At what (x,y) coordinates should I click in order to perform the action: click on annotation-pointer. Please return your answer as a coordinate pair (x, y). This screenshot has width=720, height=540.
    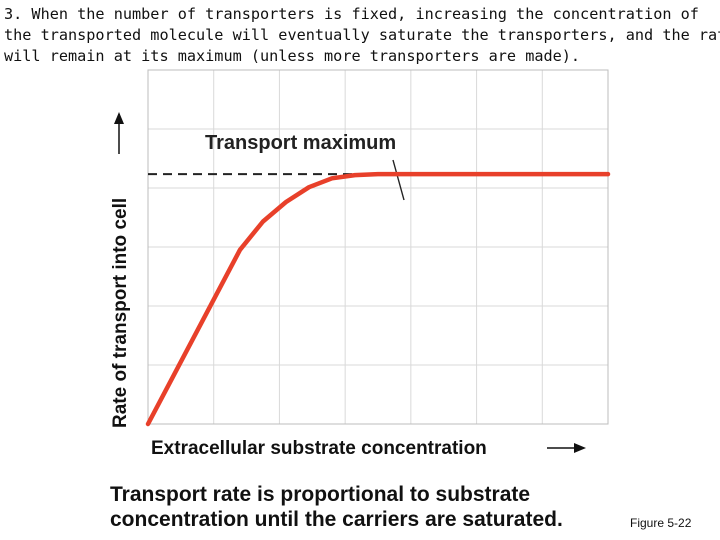
    Looking at the image, I should click on (398, 180).